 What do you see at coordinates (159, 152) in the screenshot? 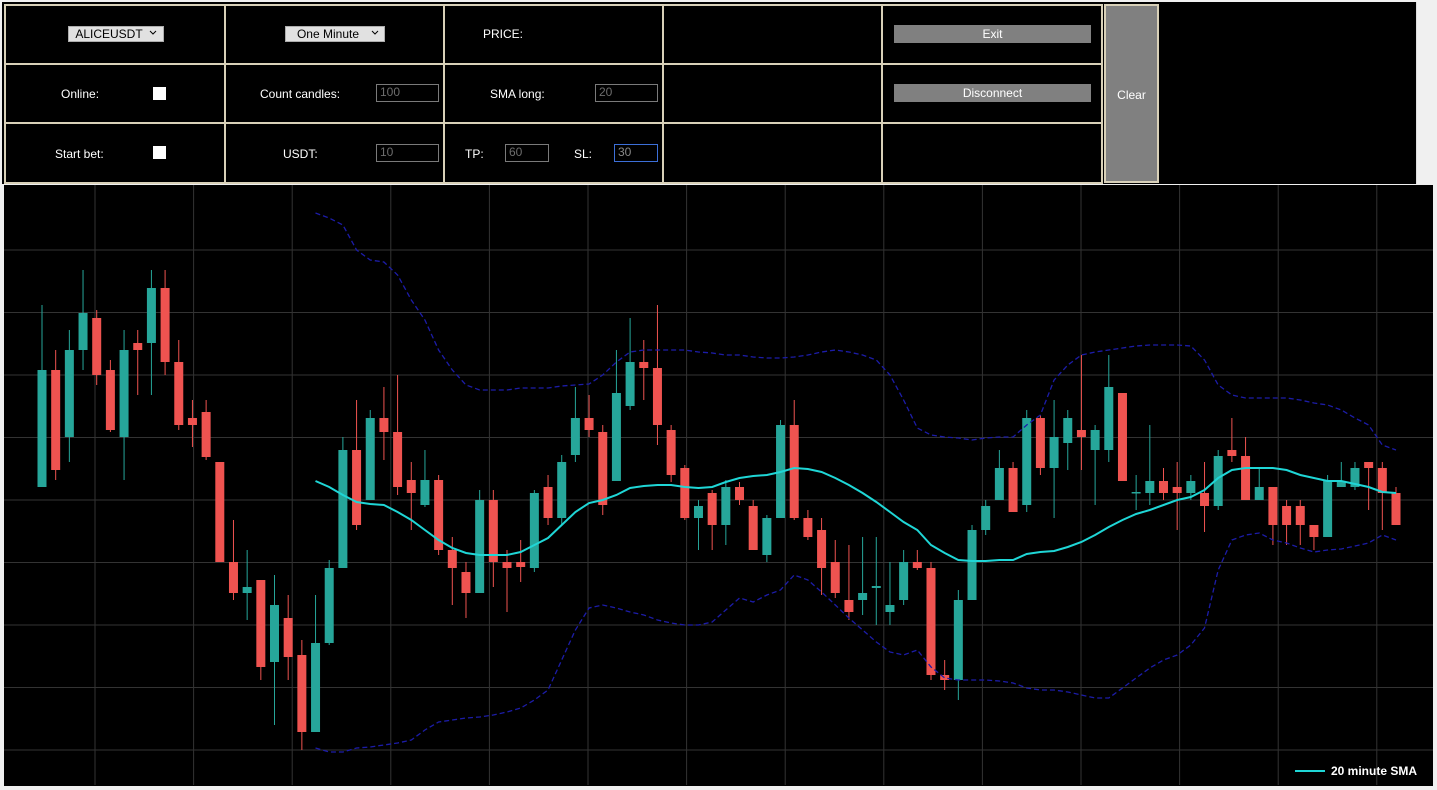
I see `start-bet-checkbox` at bounding box center [159, 152].